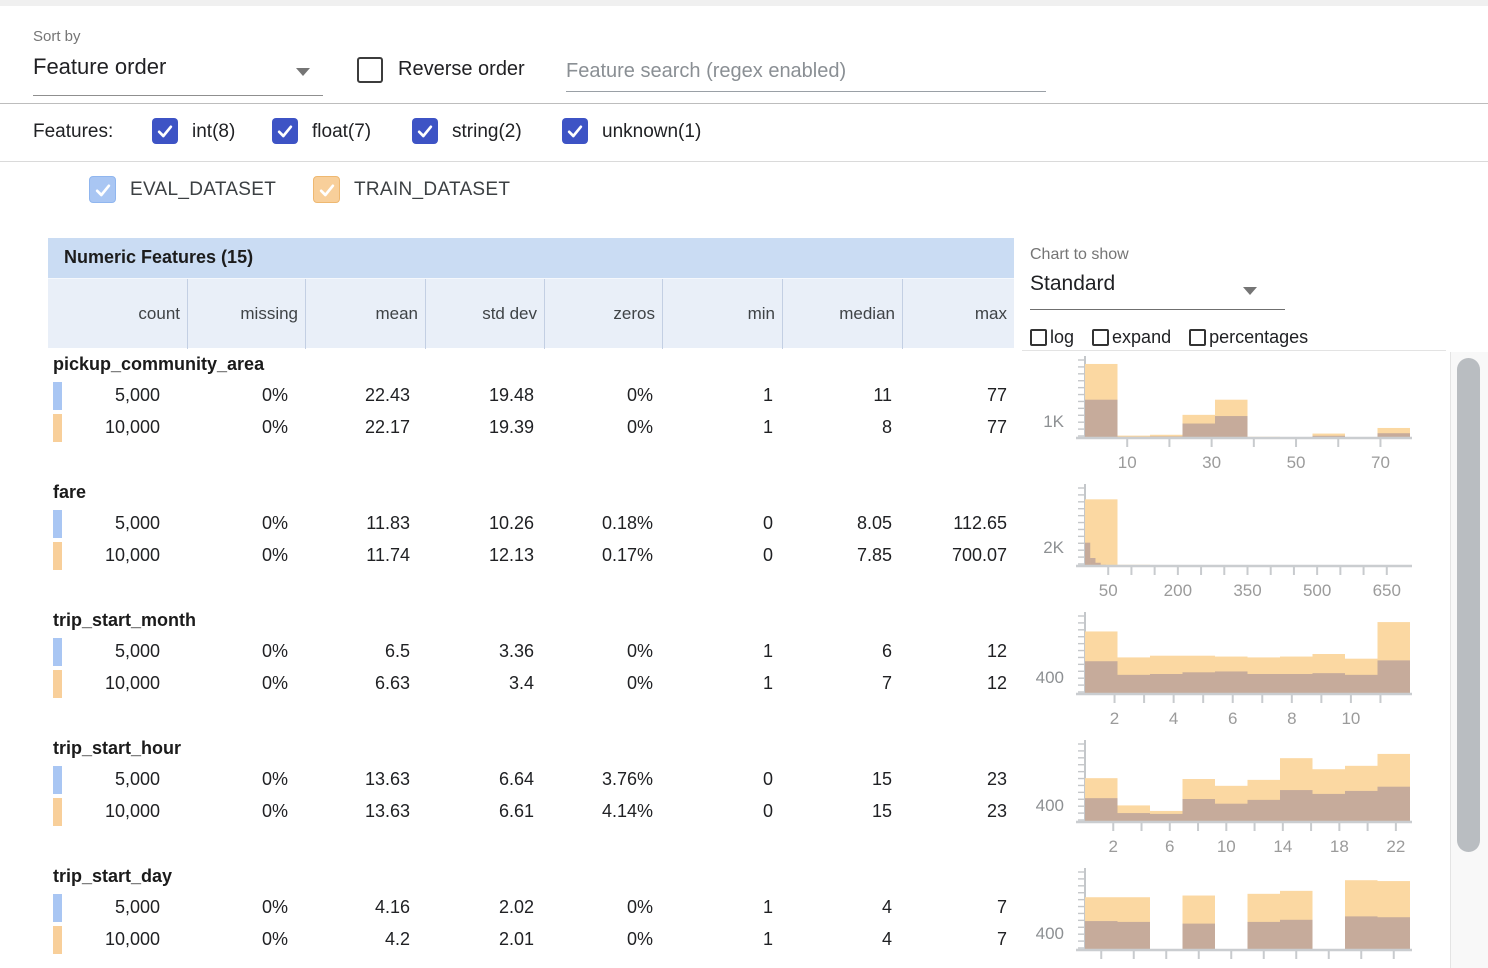 The image size is (1488, 968). I want to click on stat-max: 12, so click(996, 651).